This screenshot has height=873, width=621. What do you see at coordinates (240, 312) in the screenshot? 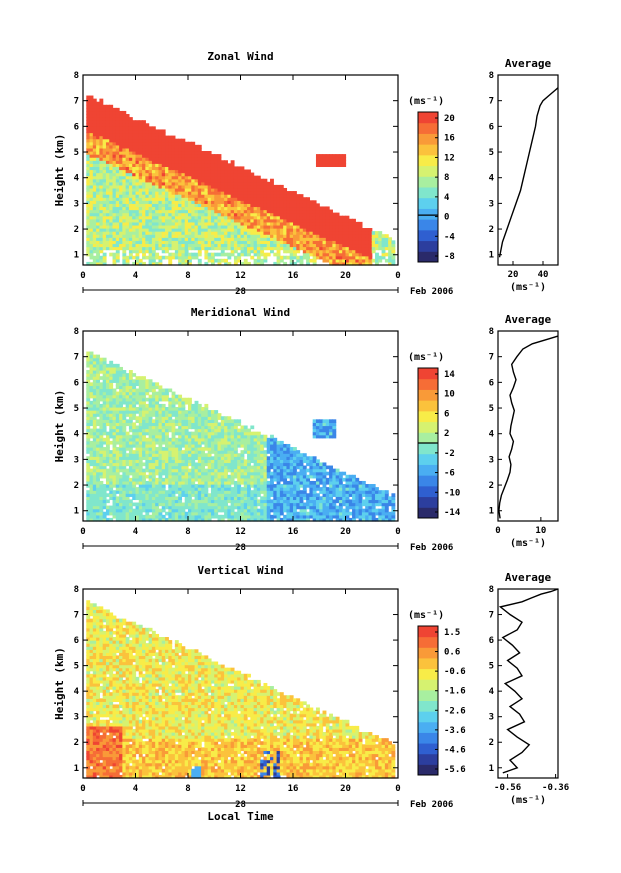
I see `panel-title: Meridional Wind` at bounding box center [240, 312].